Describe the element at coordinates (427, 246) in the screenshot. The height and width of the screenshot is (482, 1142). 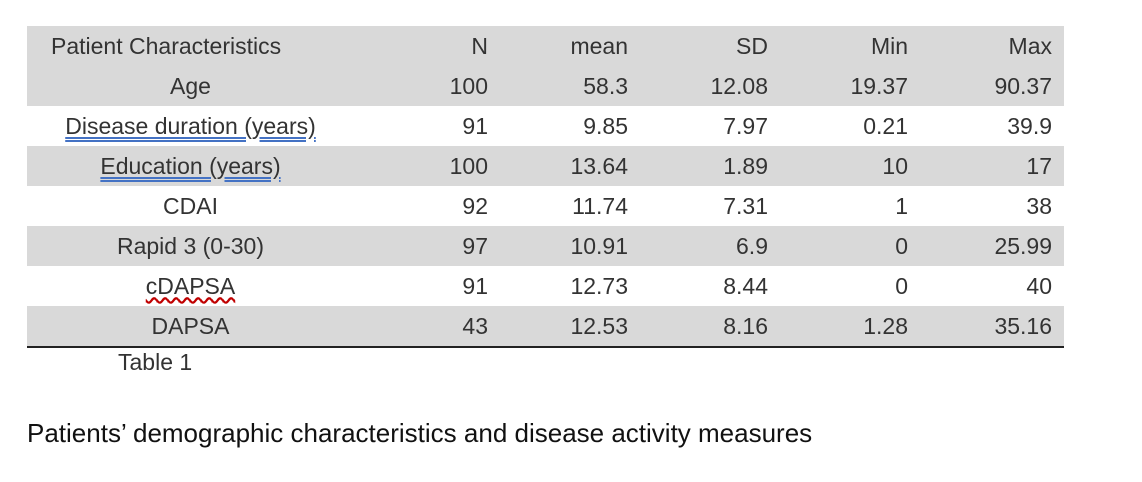
I see `cell-n: 97` at that location.